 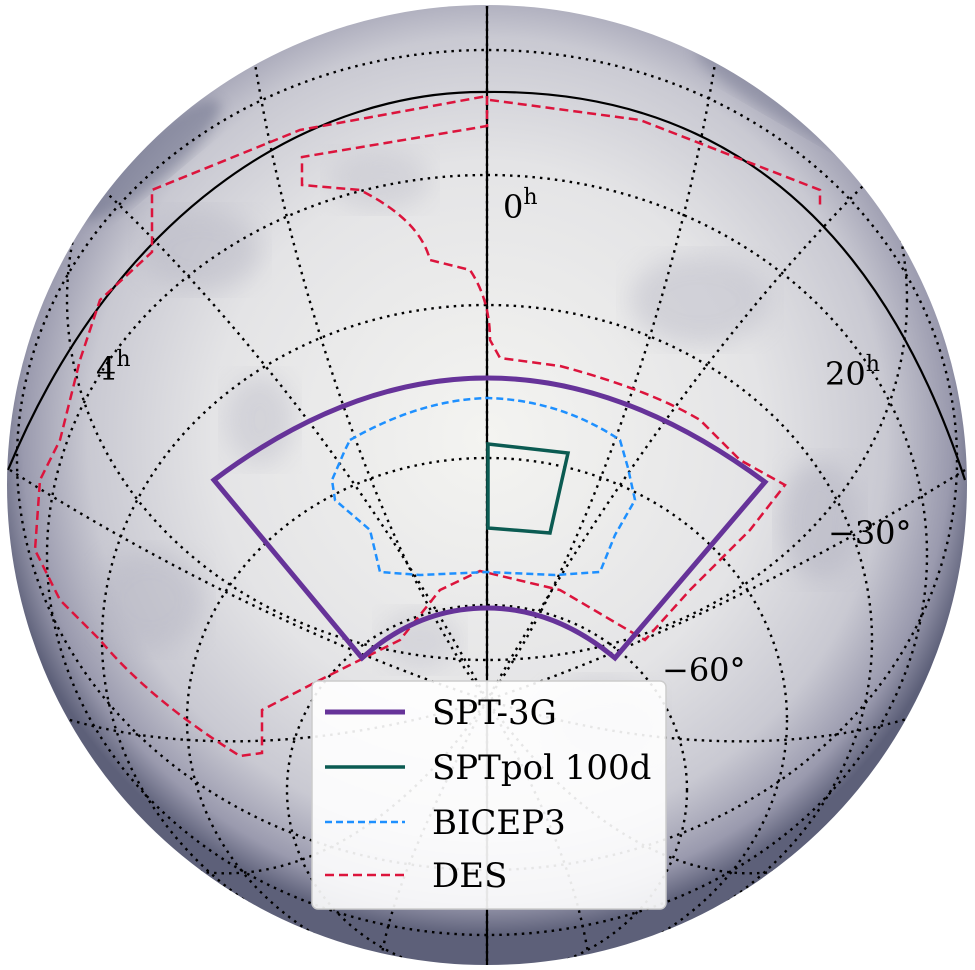 What do you see at coordinates (870, 533) in the screenshot?
I see `dec-label-30: −30°` at bounding box center [870, 533].